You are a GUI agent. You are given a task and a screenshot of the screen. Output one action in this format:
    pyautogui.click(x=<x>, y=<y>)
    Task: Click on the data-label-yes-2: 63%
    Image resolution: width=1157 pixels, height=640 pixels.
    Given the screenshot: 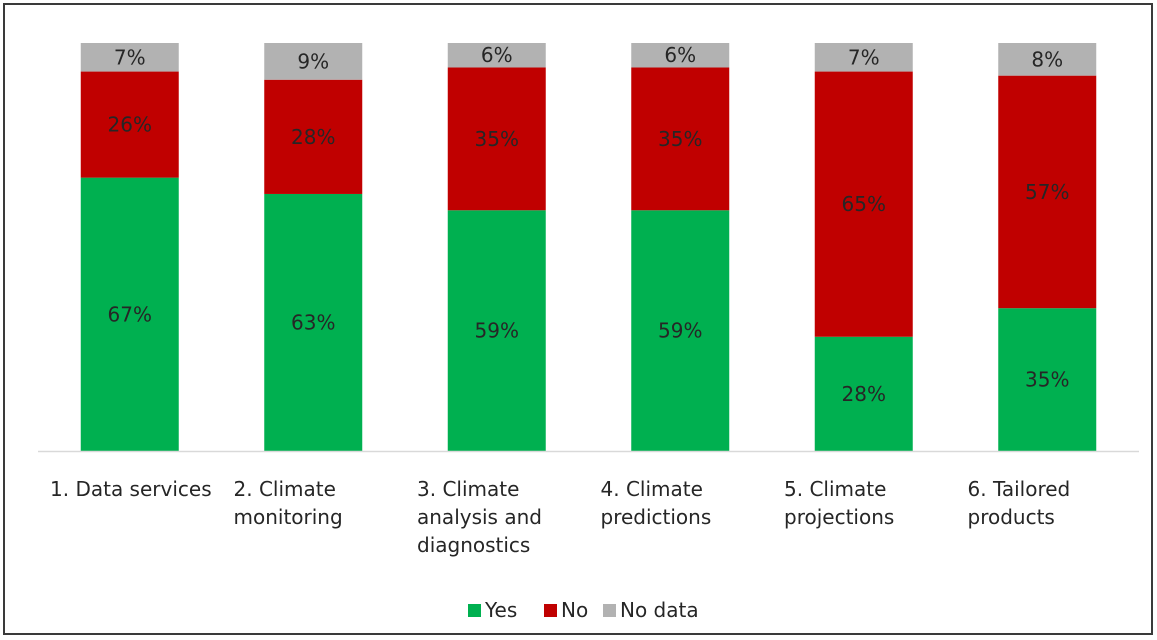 What is the action you would take?
    pyautogui.click(x=313, y=322)
    